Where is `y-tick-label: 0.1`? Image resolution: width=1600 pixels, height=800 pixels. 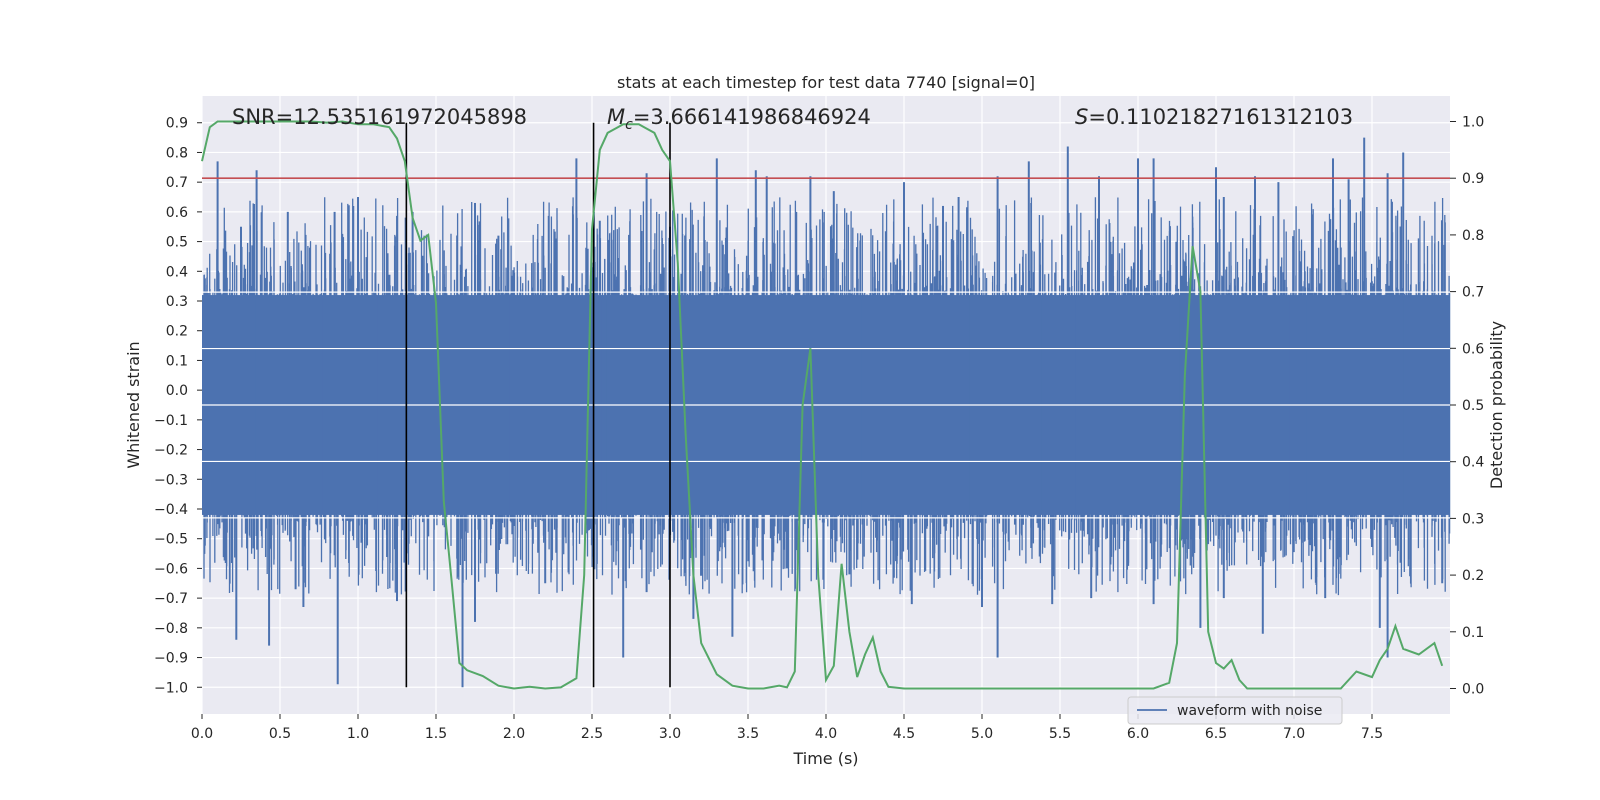 y-tick-label: 0.1 is located at coordinates (177, 361).